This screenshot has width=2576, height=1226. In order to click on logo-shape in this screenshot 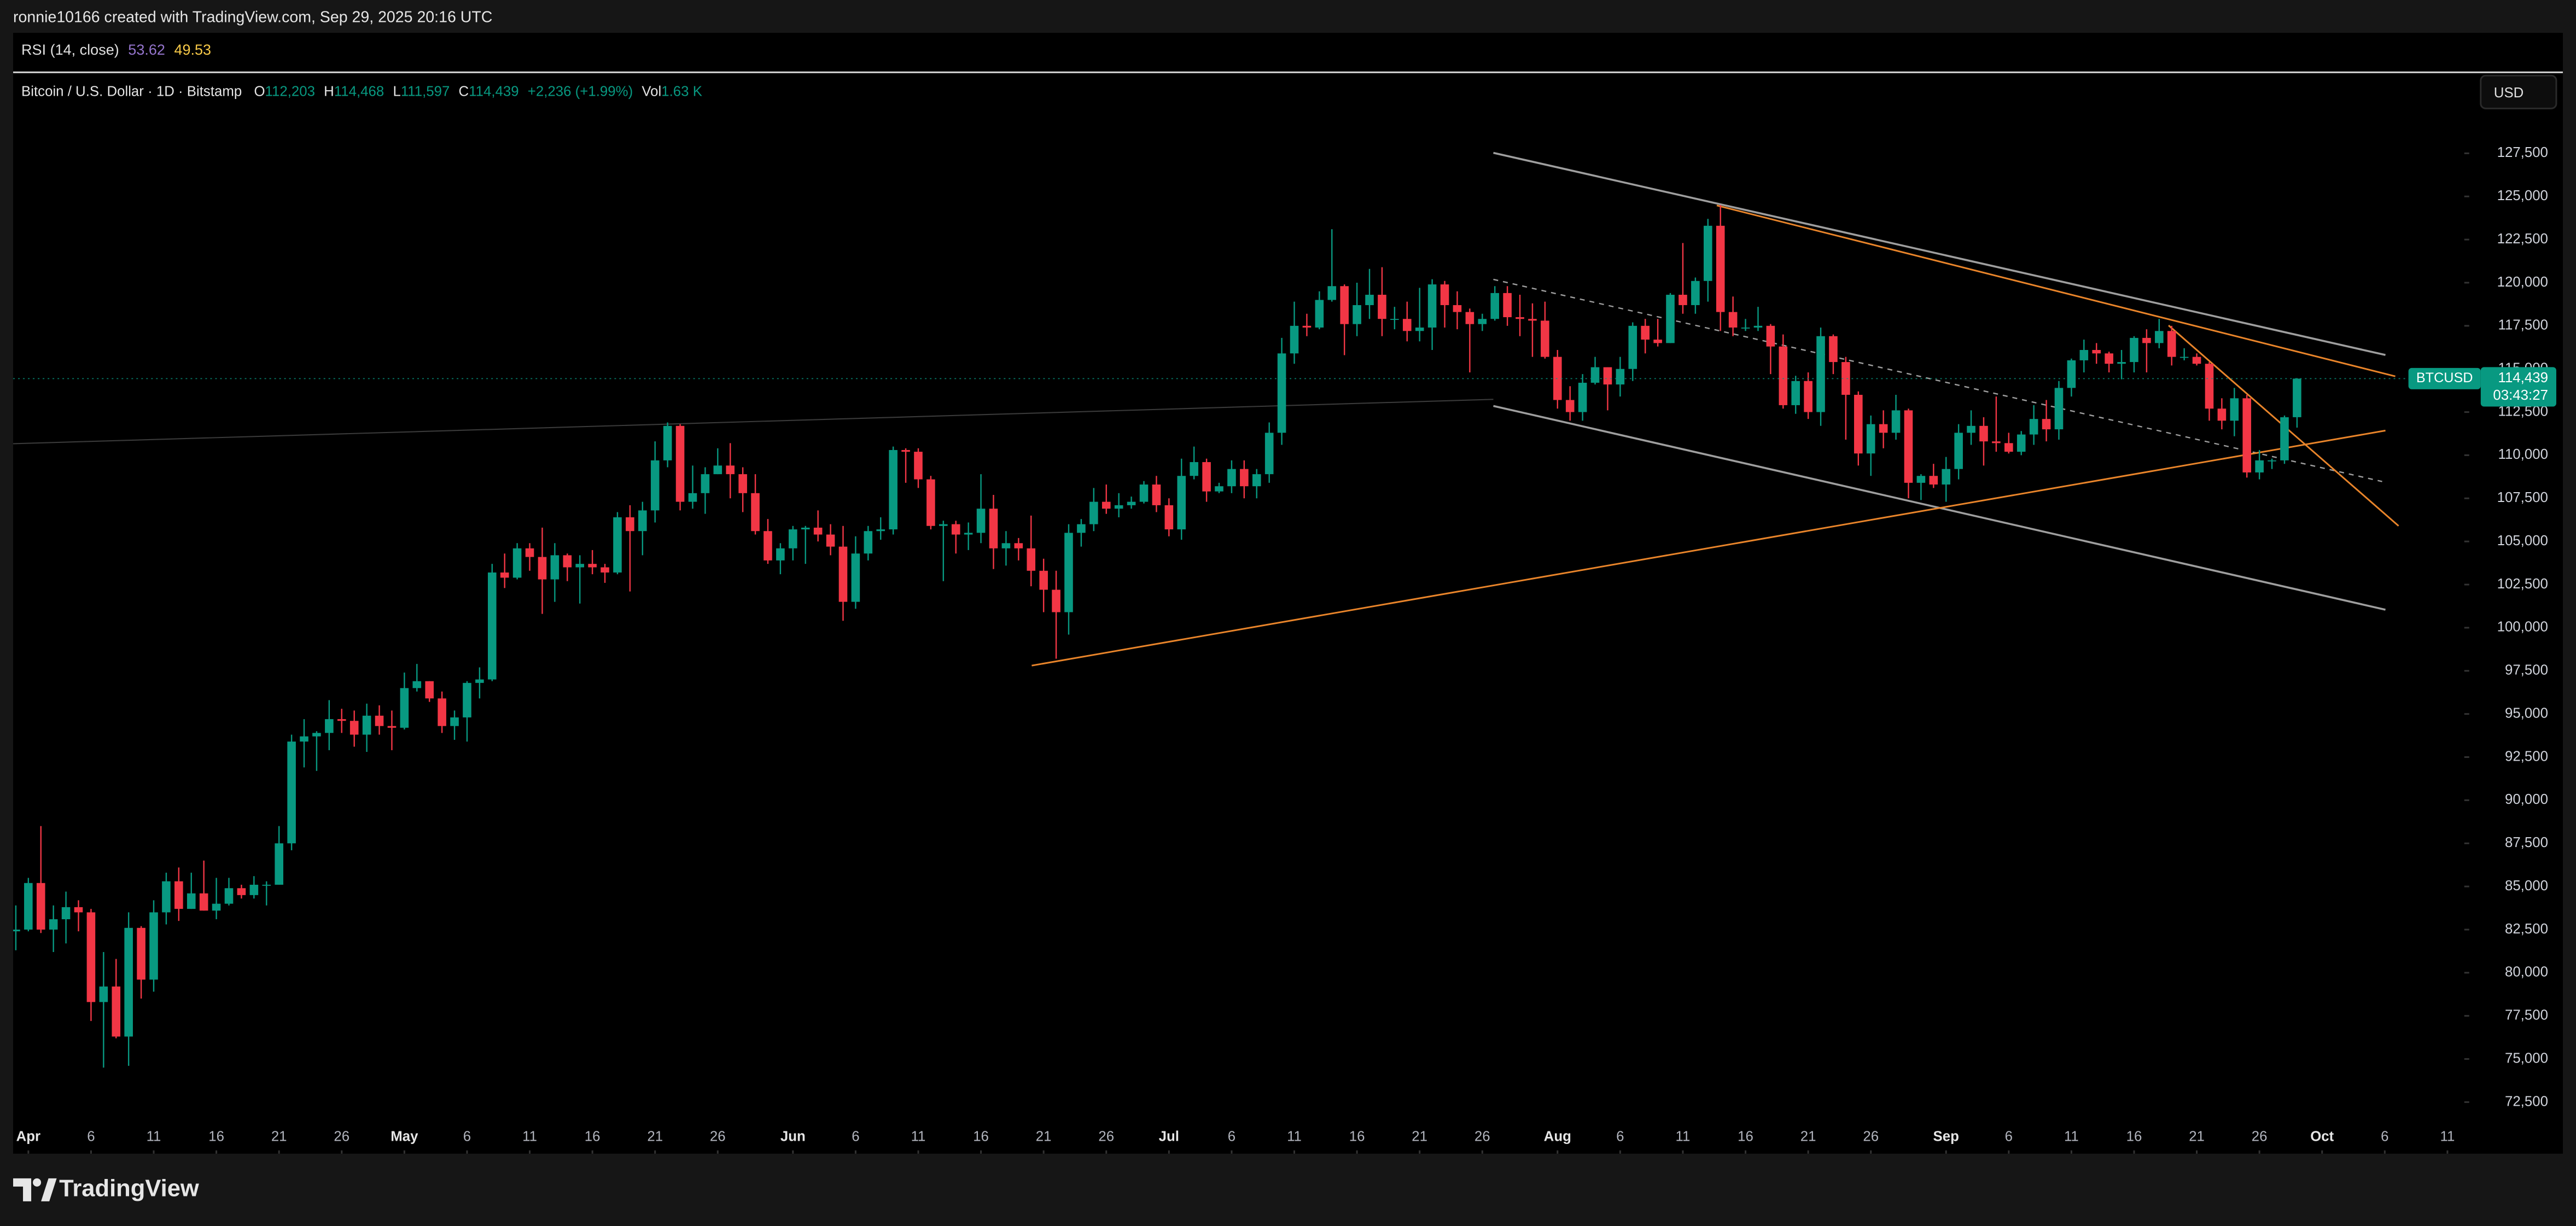, I will do `click(23, 1189)`.